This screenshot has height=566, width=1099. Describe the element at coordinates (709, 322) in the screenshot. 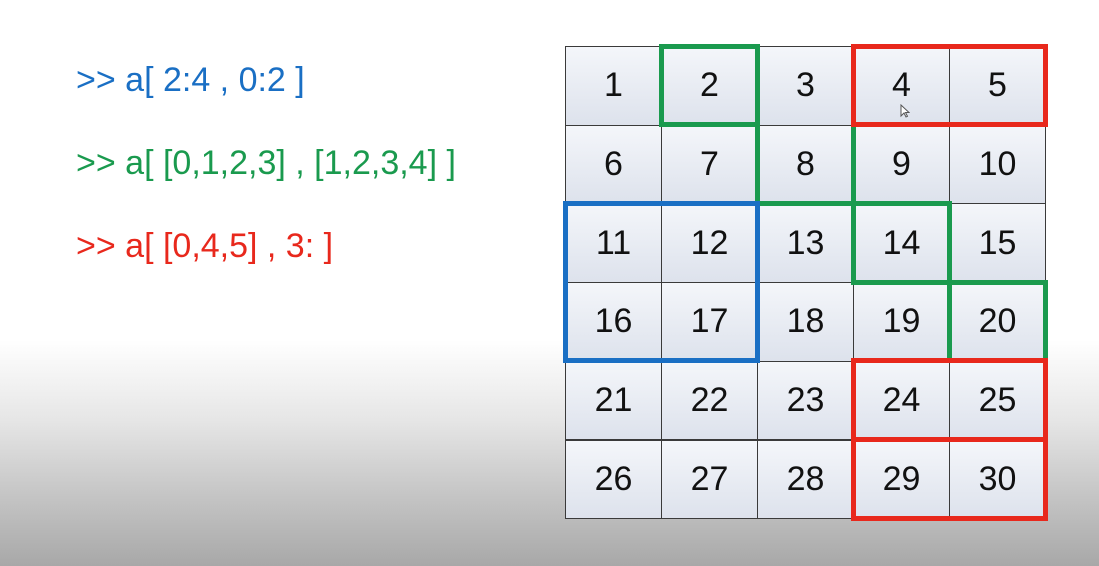

I see `matrix-cell: 17` at that location.